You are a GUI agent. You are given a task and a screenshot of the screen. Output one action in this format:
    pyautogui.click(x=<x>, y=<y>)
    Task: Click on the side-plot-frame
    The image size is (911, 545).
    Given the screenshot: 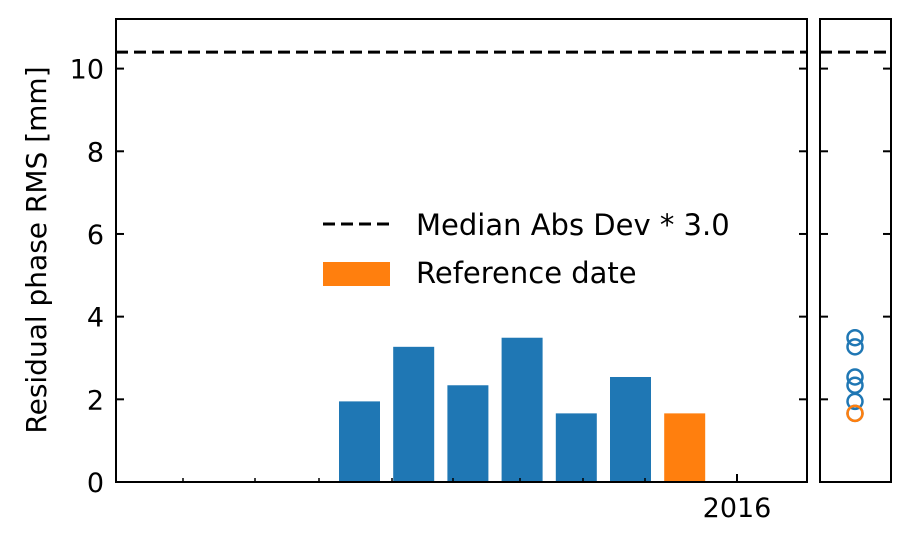 What is the action you would take?
    pyautogui.click(x=855, y=250)
    